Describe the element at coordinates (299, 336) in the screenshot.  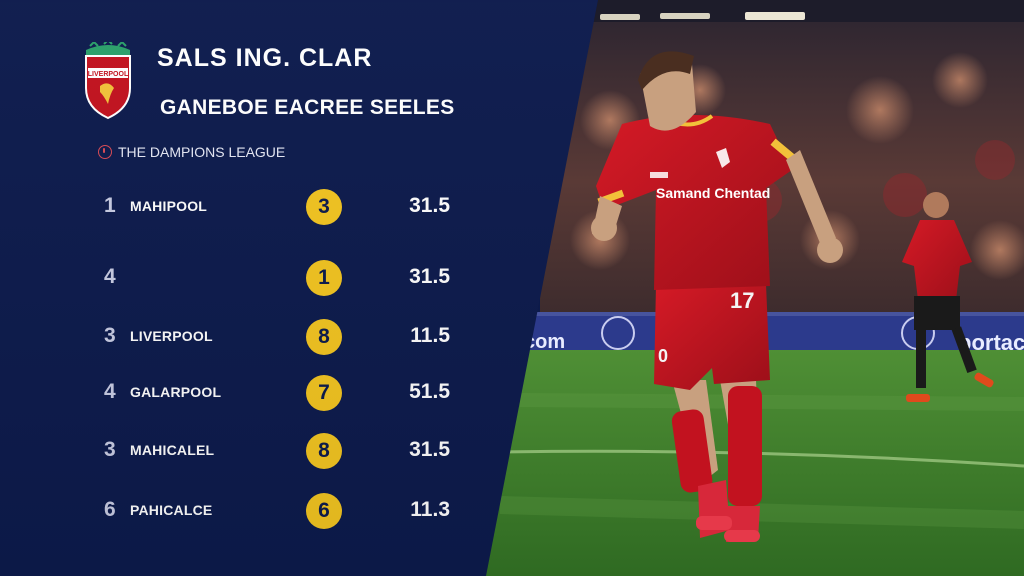
I see `standings-row: 3 LIVERPOOL 8 11.5` at that location.